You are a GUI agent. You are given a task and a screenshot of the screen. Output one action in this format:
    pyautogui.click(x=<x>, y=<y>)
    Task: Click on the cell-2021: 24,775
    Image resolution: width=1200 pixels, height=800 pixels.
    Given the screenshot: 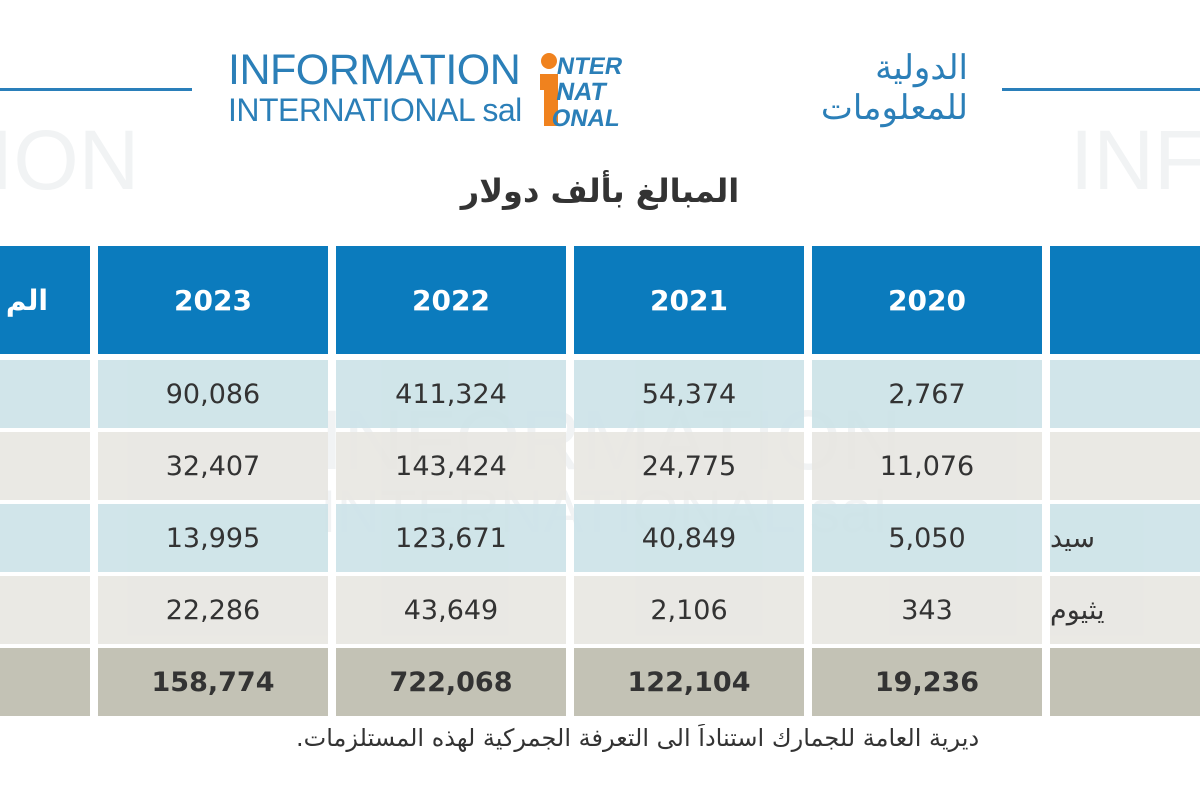 What is the action you would take?
    pyautogui.click(x=689, y=466)
    